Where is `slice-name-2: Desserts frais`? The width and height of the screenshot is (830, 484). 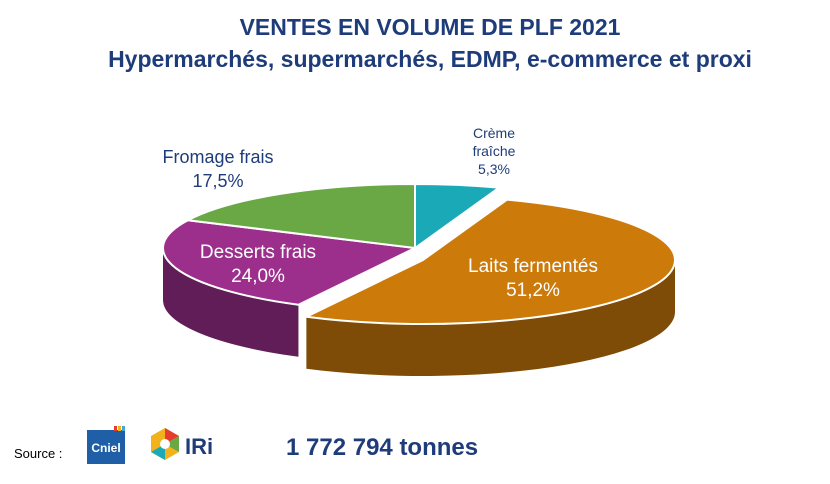 slice-name-2: Desserts frais is located at coordinates (258, 252).